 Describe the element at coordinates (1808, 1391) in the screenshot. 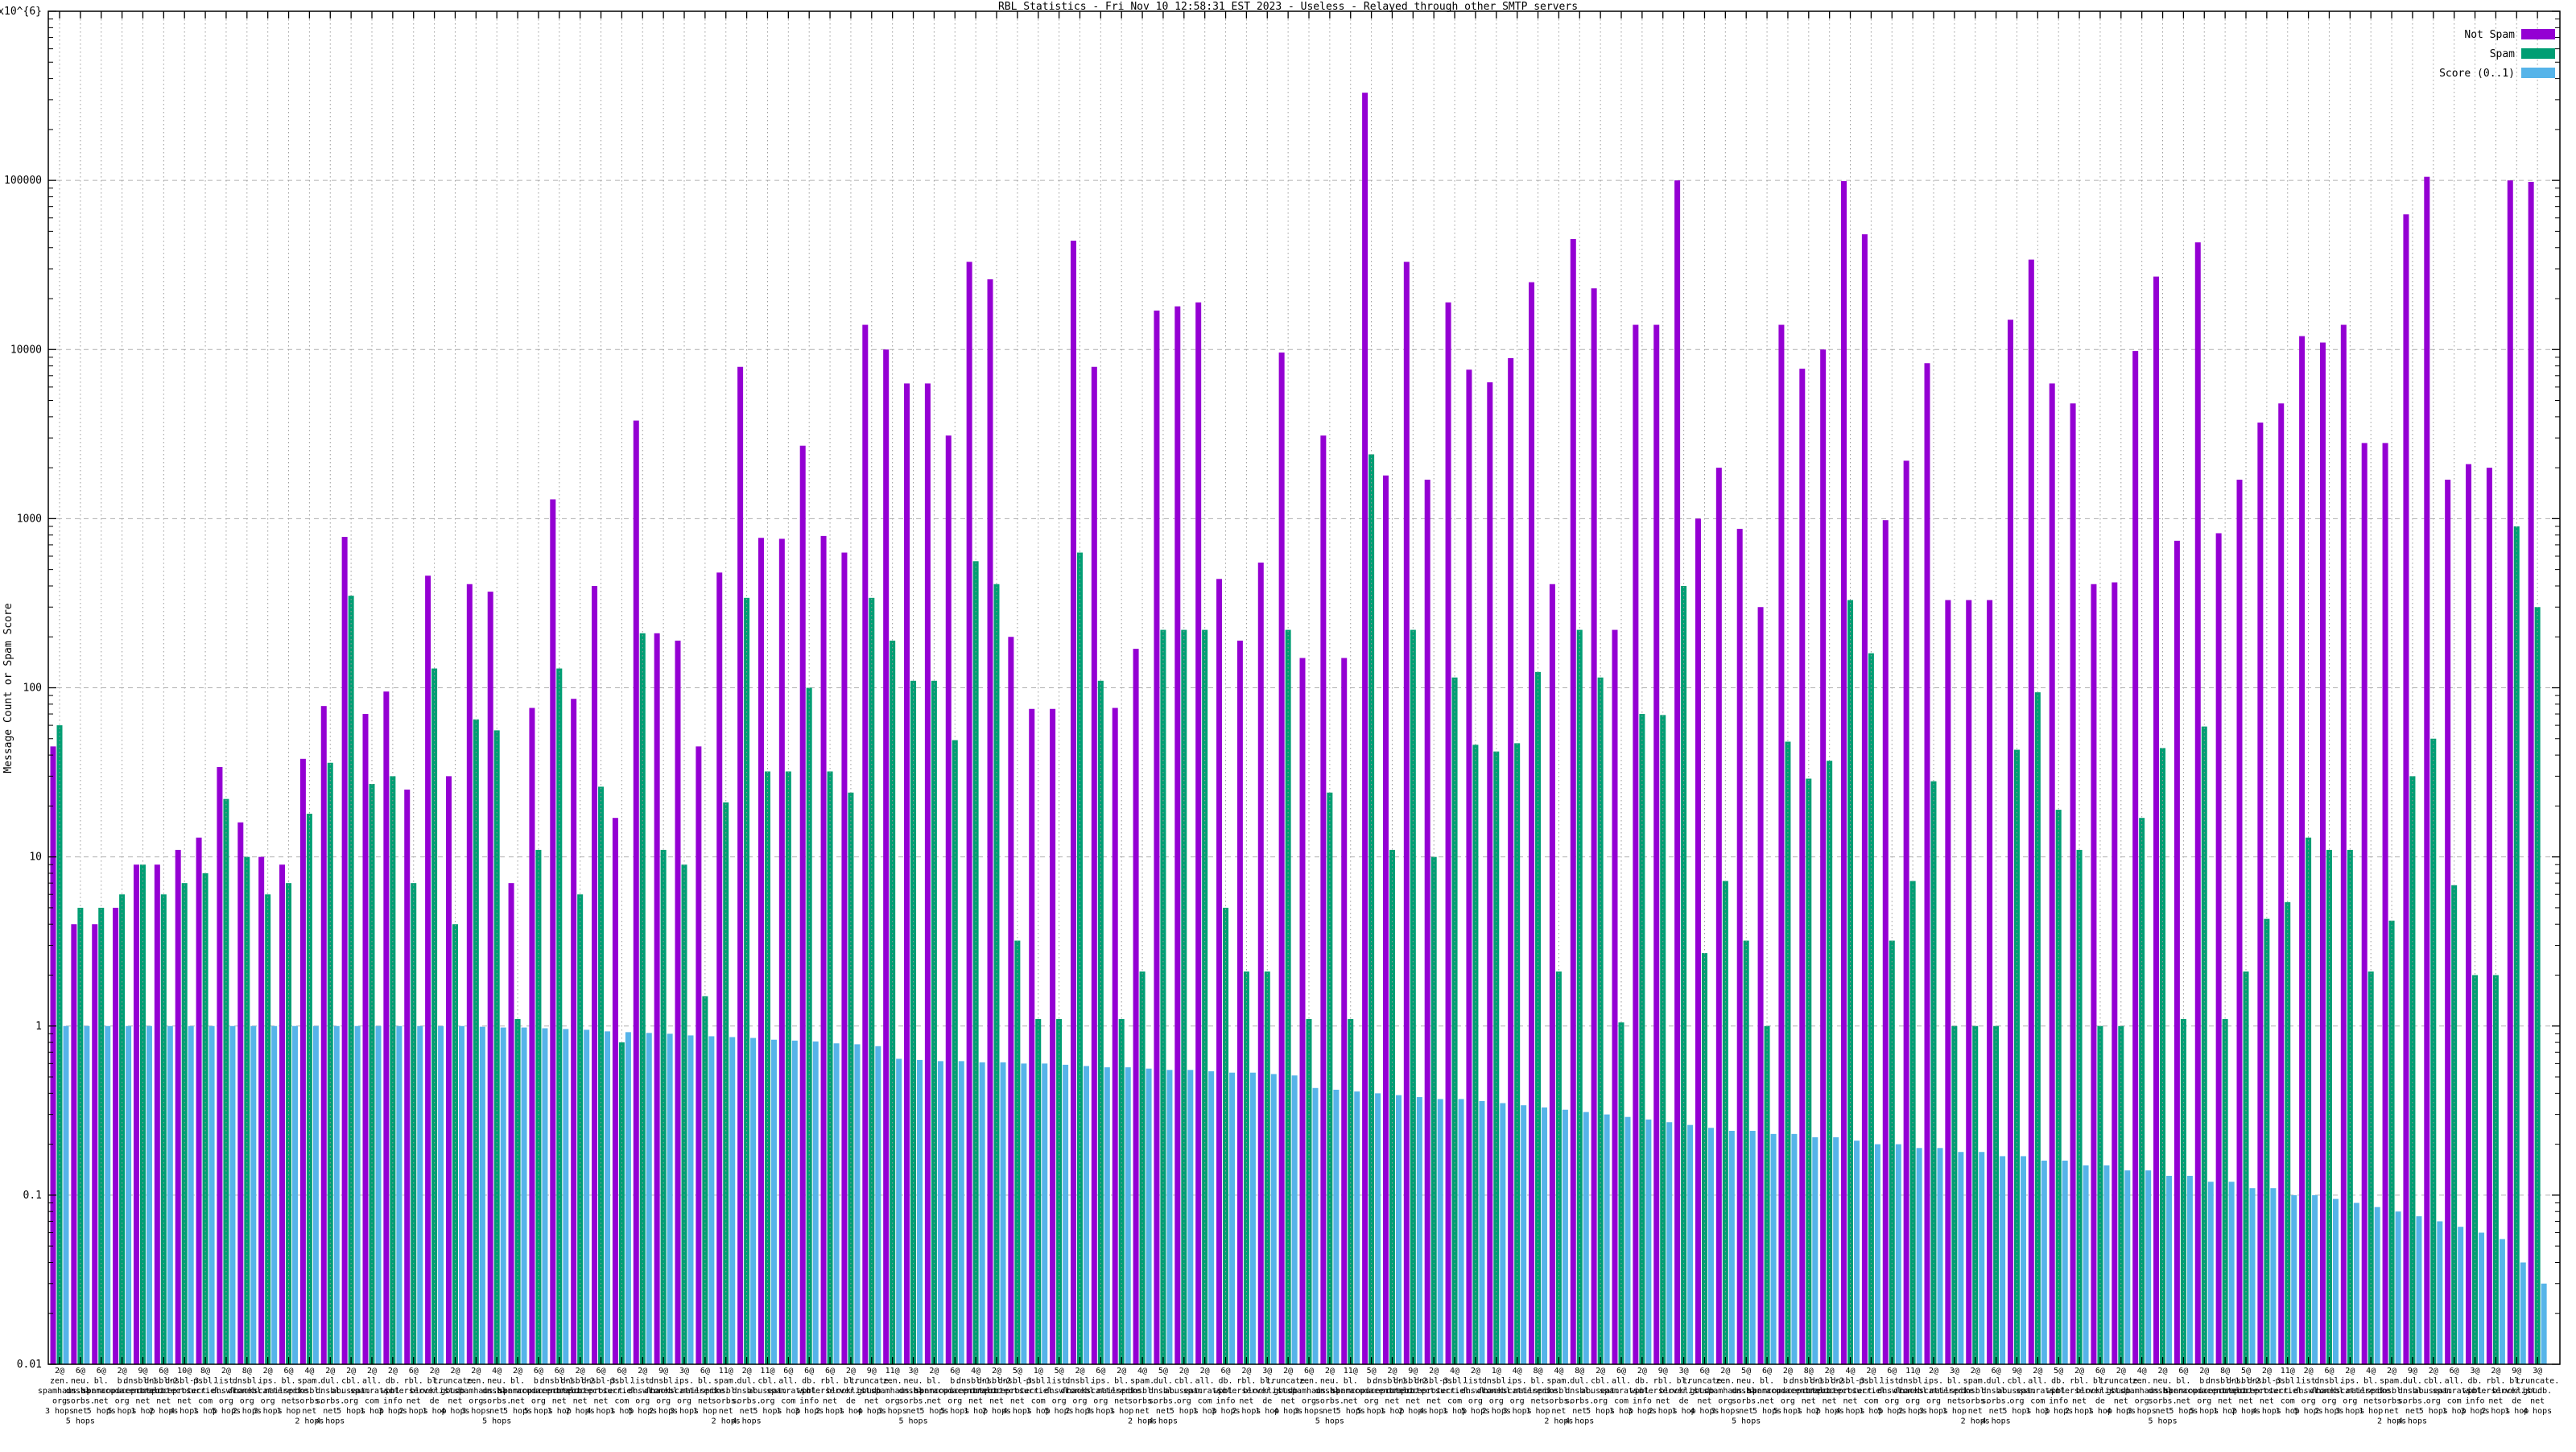

I see `x-tick-label: uceprotect.` at that location.